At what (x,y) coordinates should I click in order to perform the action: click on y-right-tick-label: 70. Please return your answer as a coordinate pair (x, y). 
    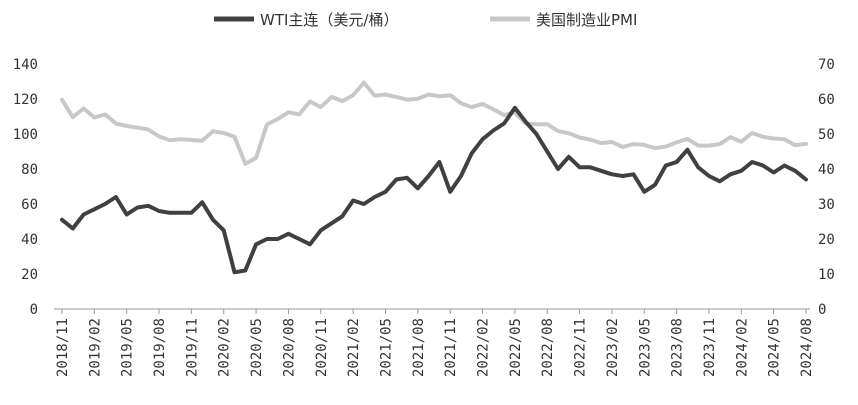
    Looking at the image, I should click on (826, 65).